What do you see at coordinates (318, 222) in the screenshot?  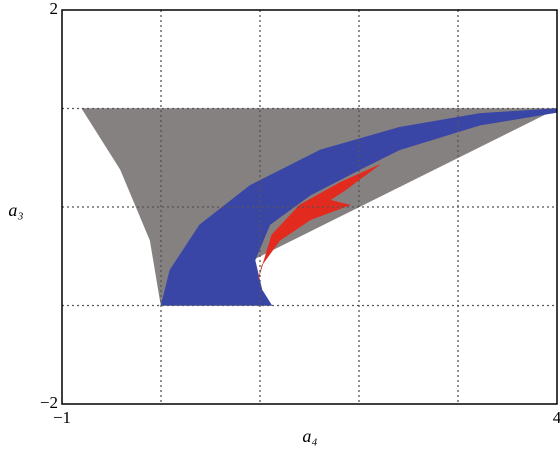 I see `region` at bounding box center [318, 222].